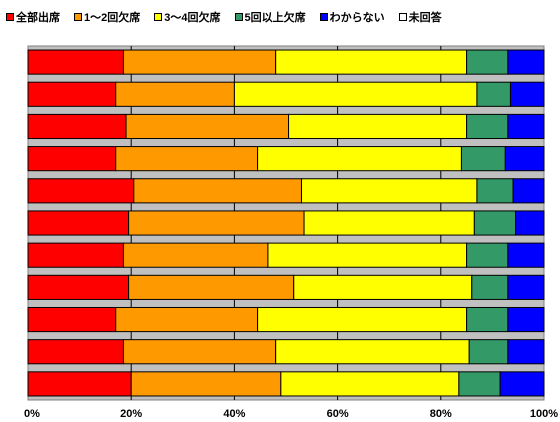 This screenshot has width=560, height=422. What do you see at coordinates (275, 18) in the screenshot?
I see `legend-label: 5回以上欠席` at bounding box center [275, 18].